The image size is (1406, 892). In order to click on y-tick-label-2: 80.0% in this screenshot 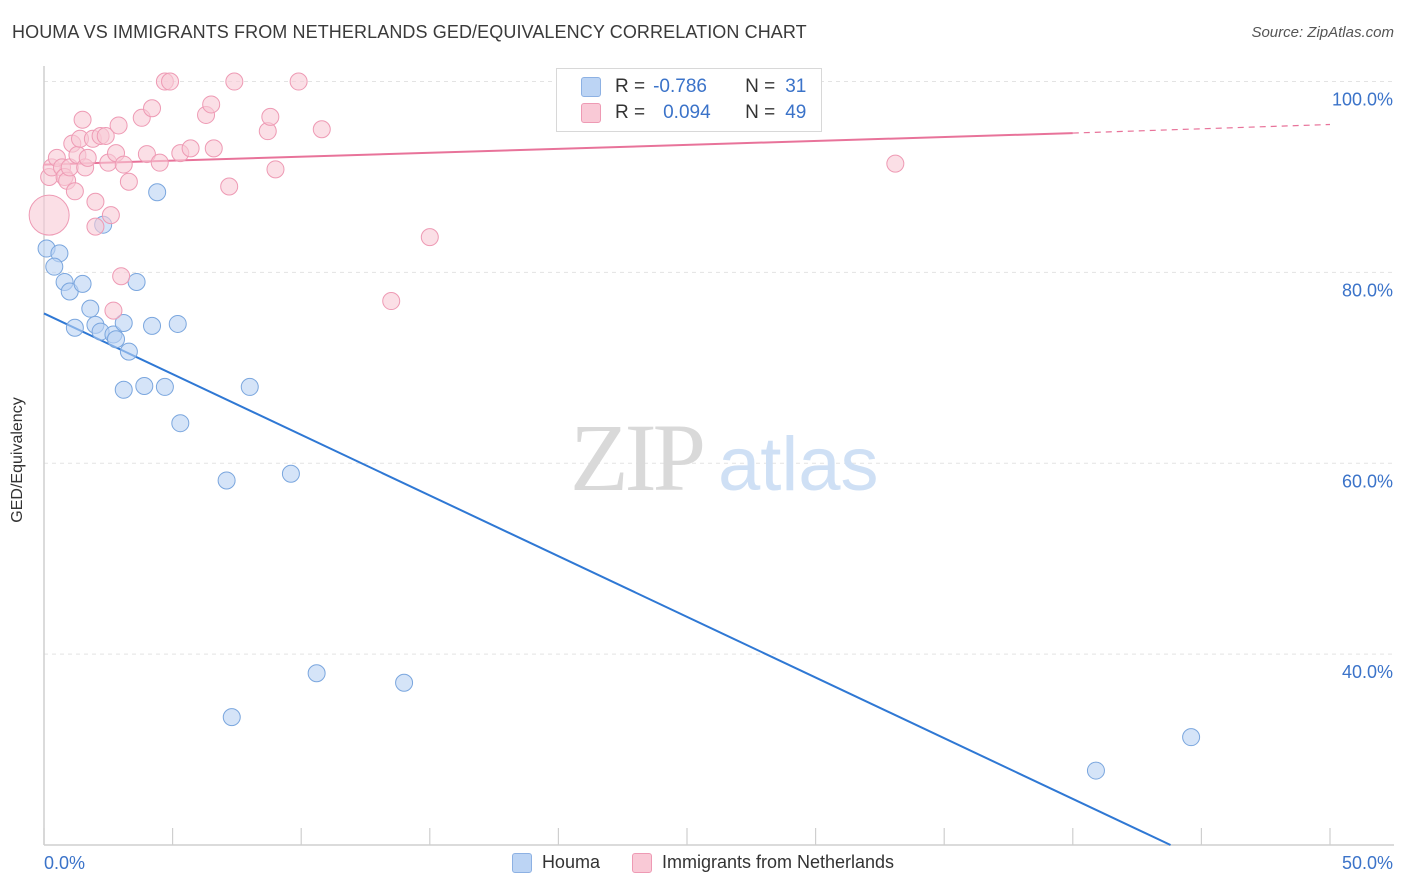, I will do `click(1367, 290)`.